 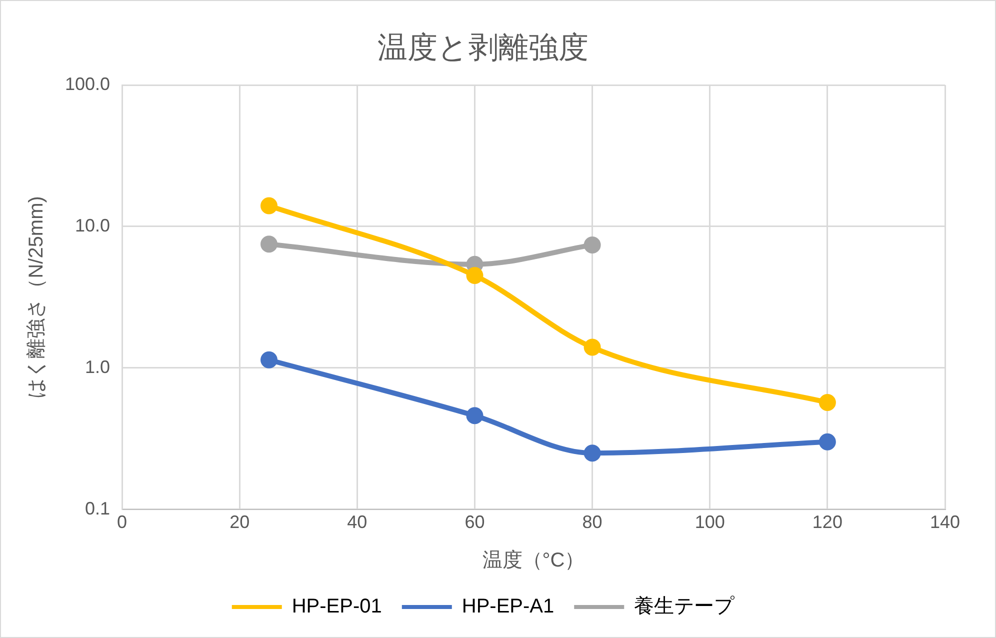 I want to click on y-tick-label: 10.0, so click(x=92, y=225).